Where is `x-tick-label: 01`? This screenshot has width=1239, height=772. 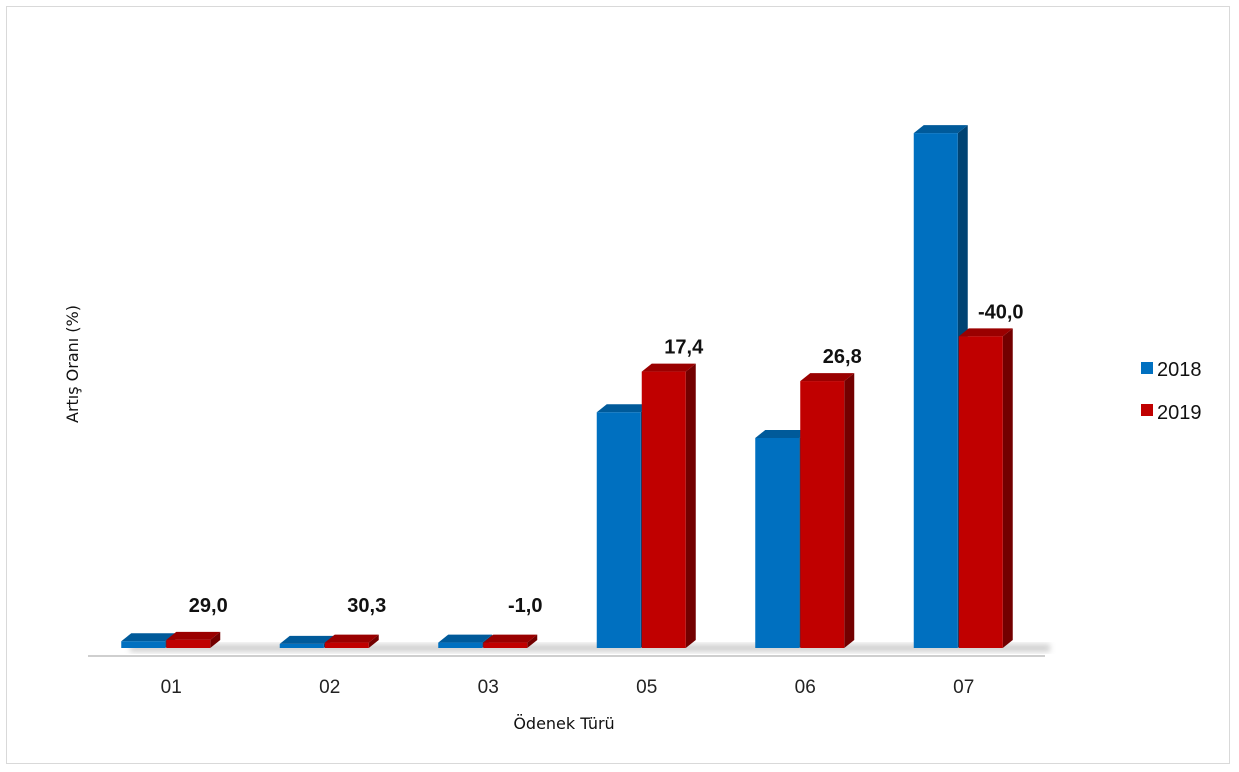 x-tick-label: 01 is located at coordinates (171, 687).